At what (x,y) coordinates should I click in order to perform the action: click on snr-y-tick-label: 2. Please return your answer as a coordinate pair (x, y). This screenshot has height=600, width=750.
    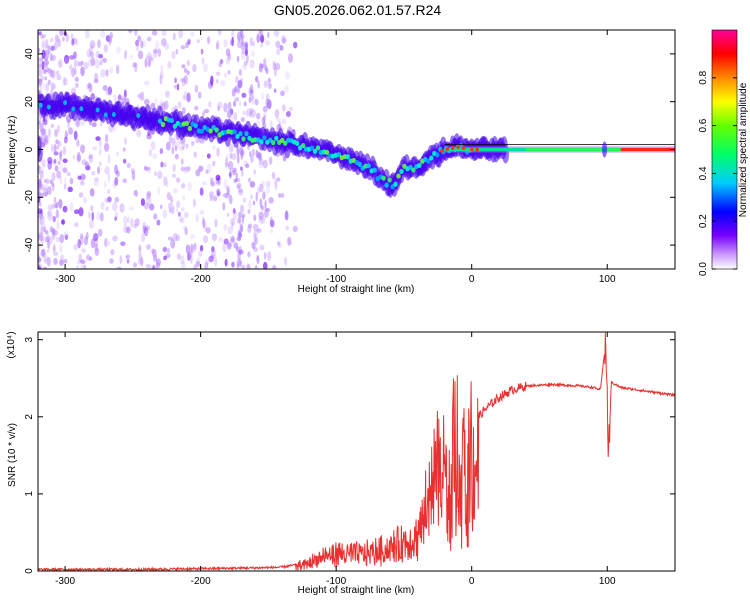
    Looking at the image, I should click on (29, 417).